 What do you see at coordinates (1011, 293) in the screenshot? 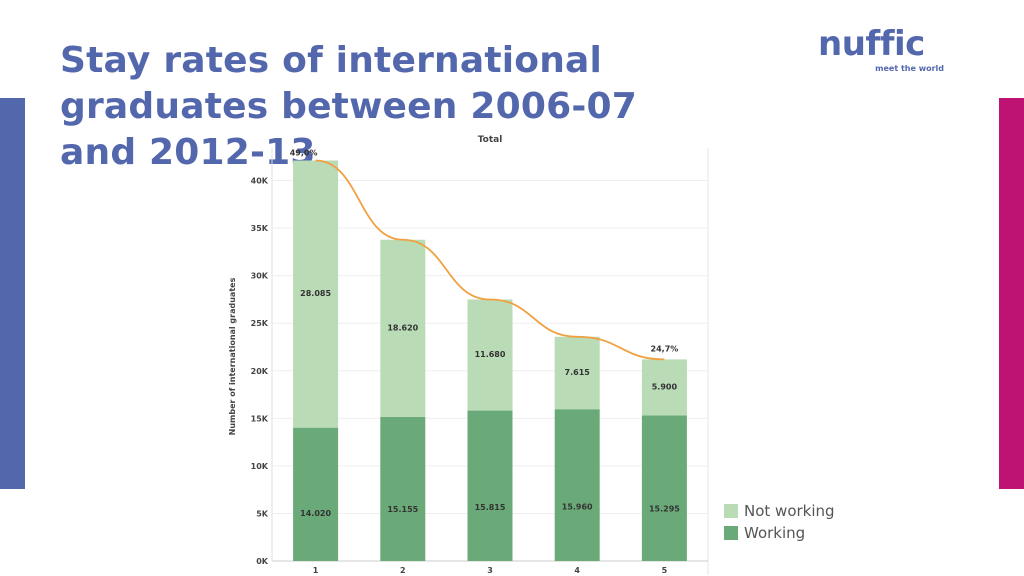
I see `right-accent-bar` at bounding box center [1011, 293].